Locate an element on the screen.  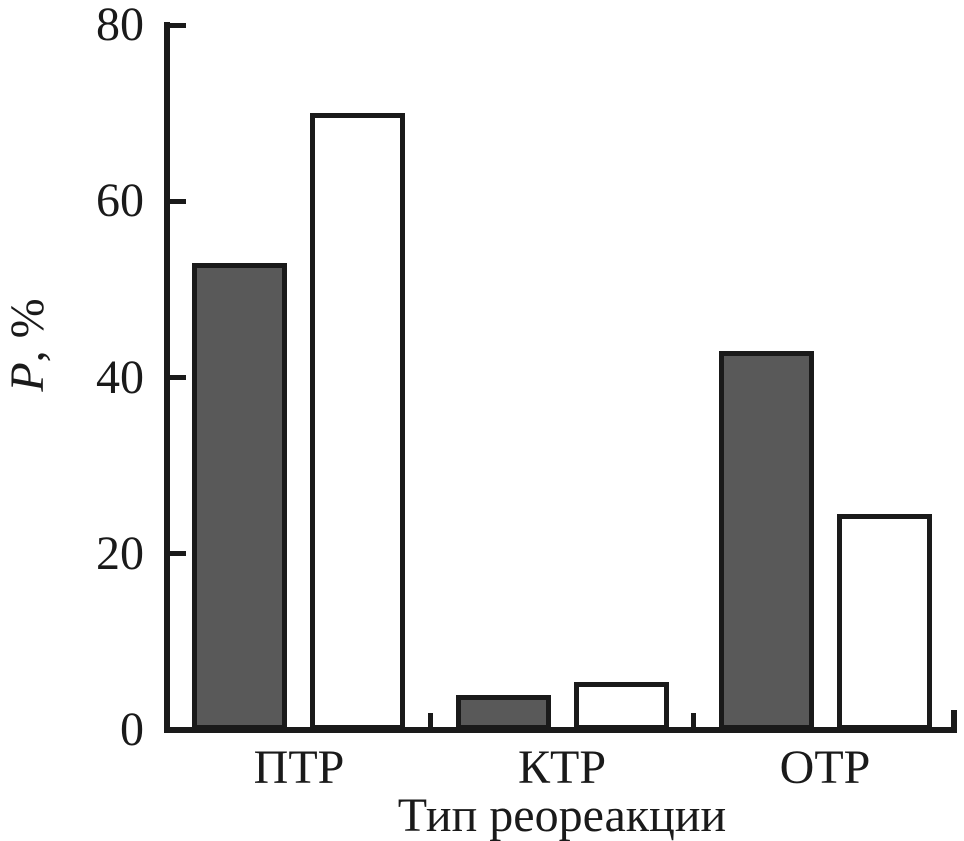
category-label: ОТР is located at coordinates (825, 767).